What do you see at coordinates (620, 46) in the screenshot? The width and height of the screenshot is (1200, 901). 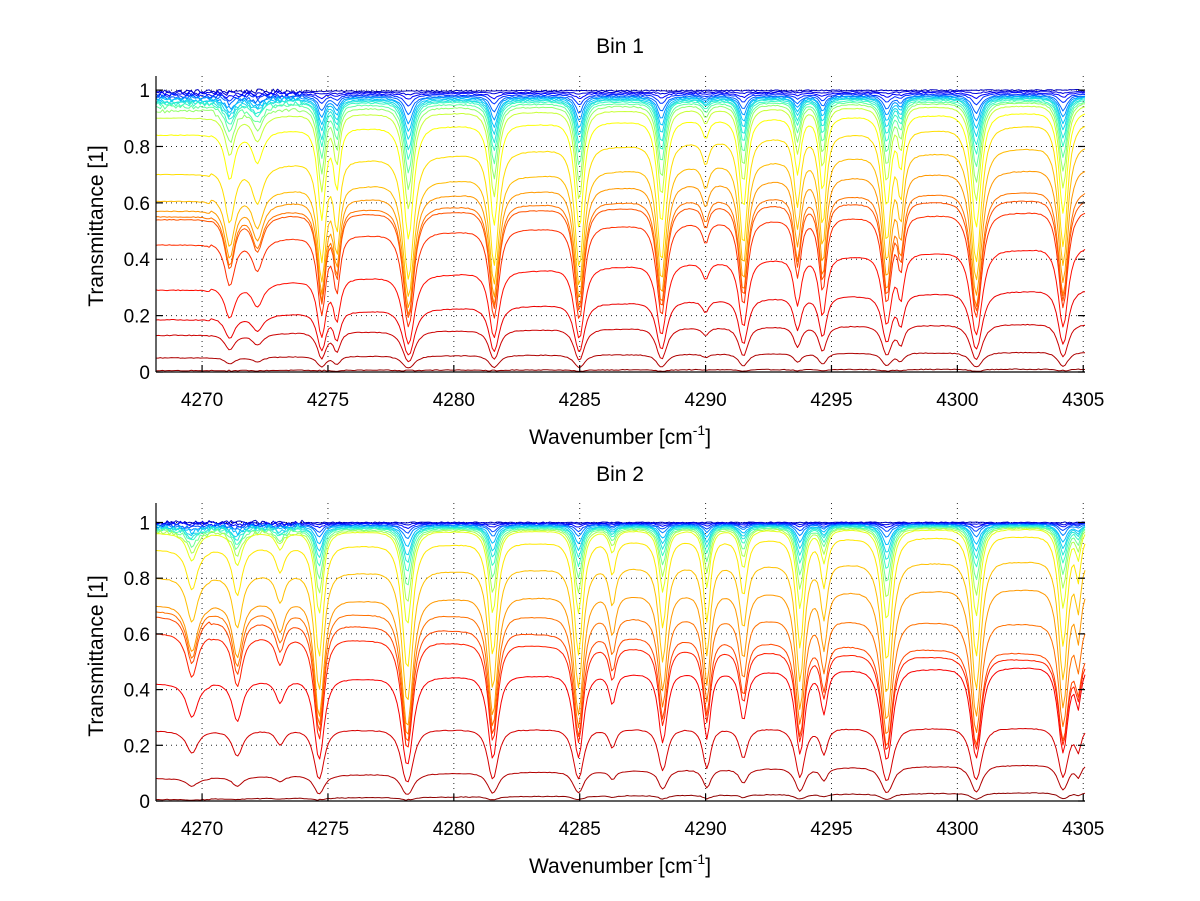 I see `panel-title: Bin 1` at bounding box center [620, 46].